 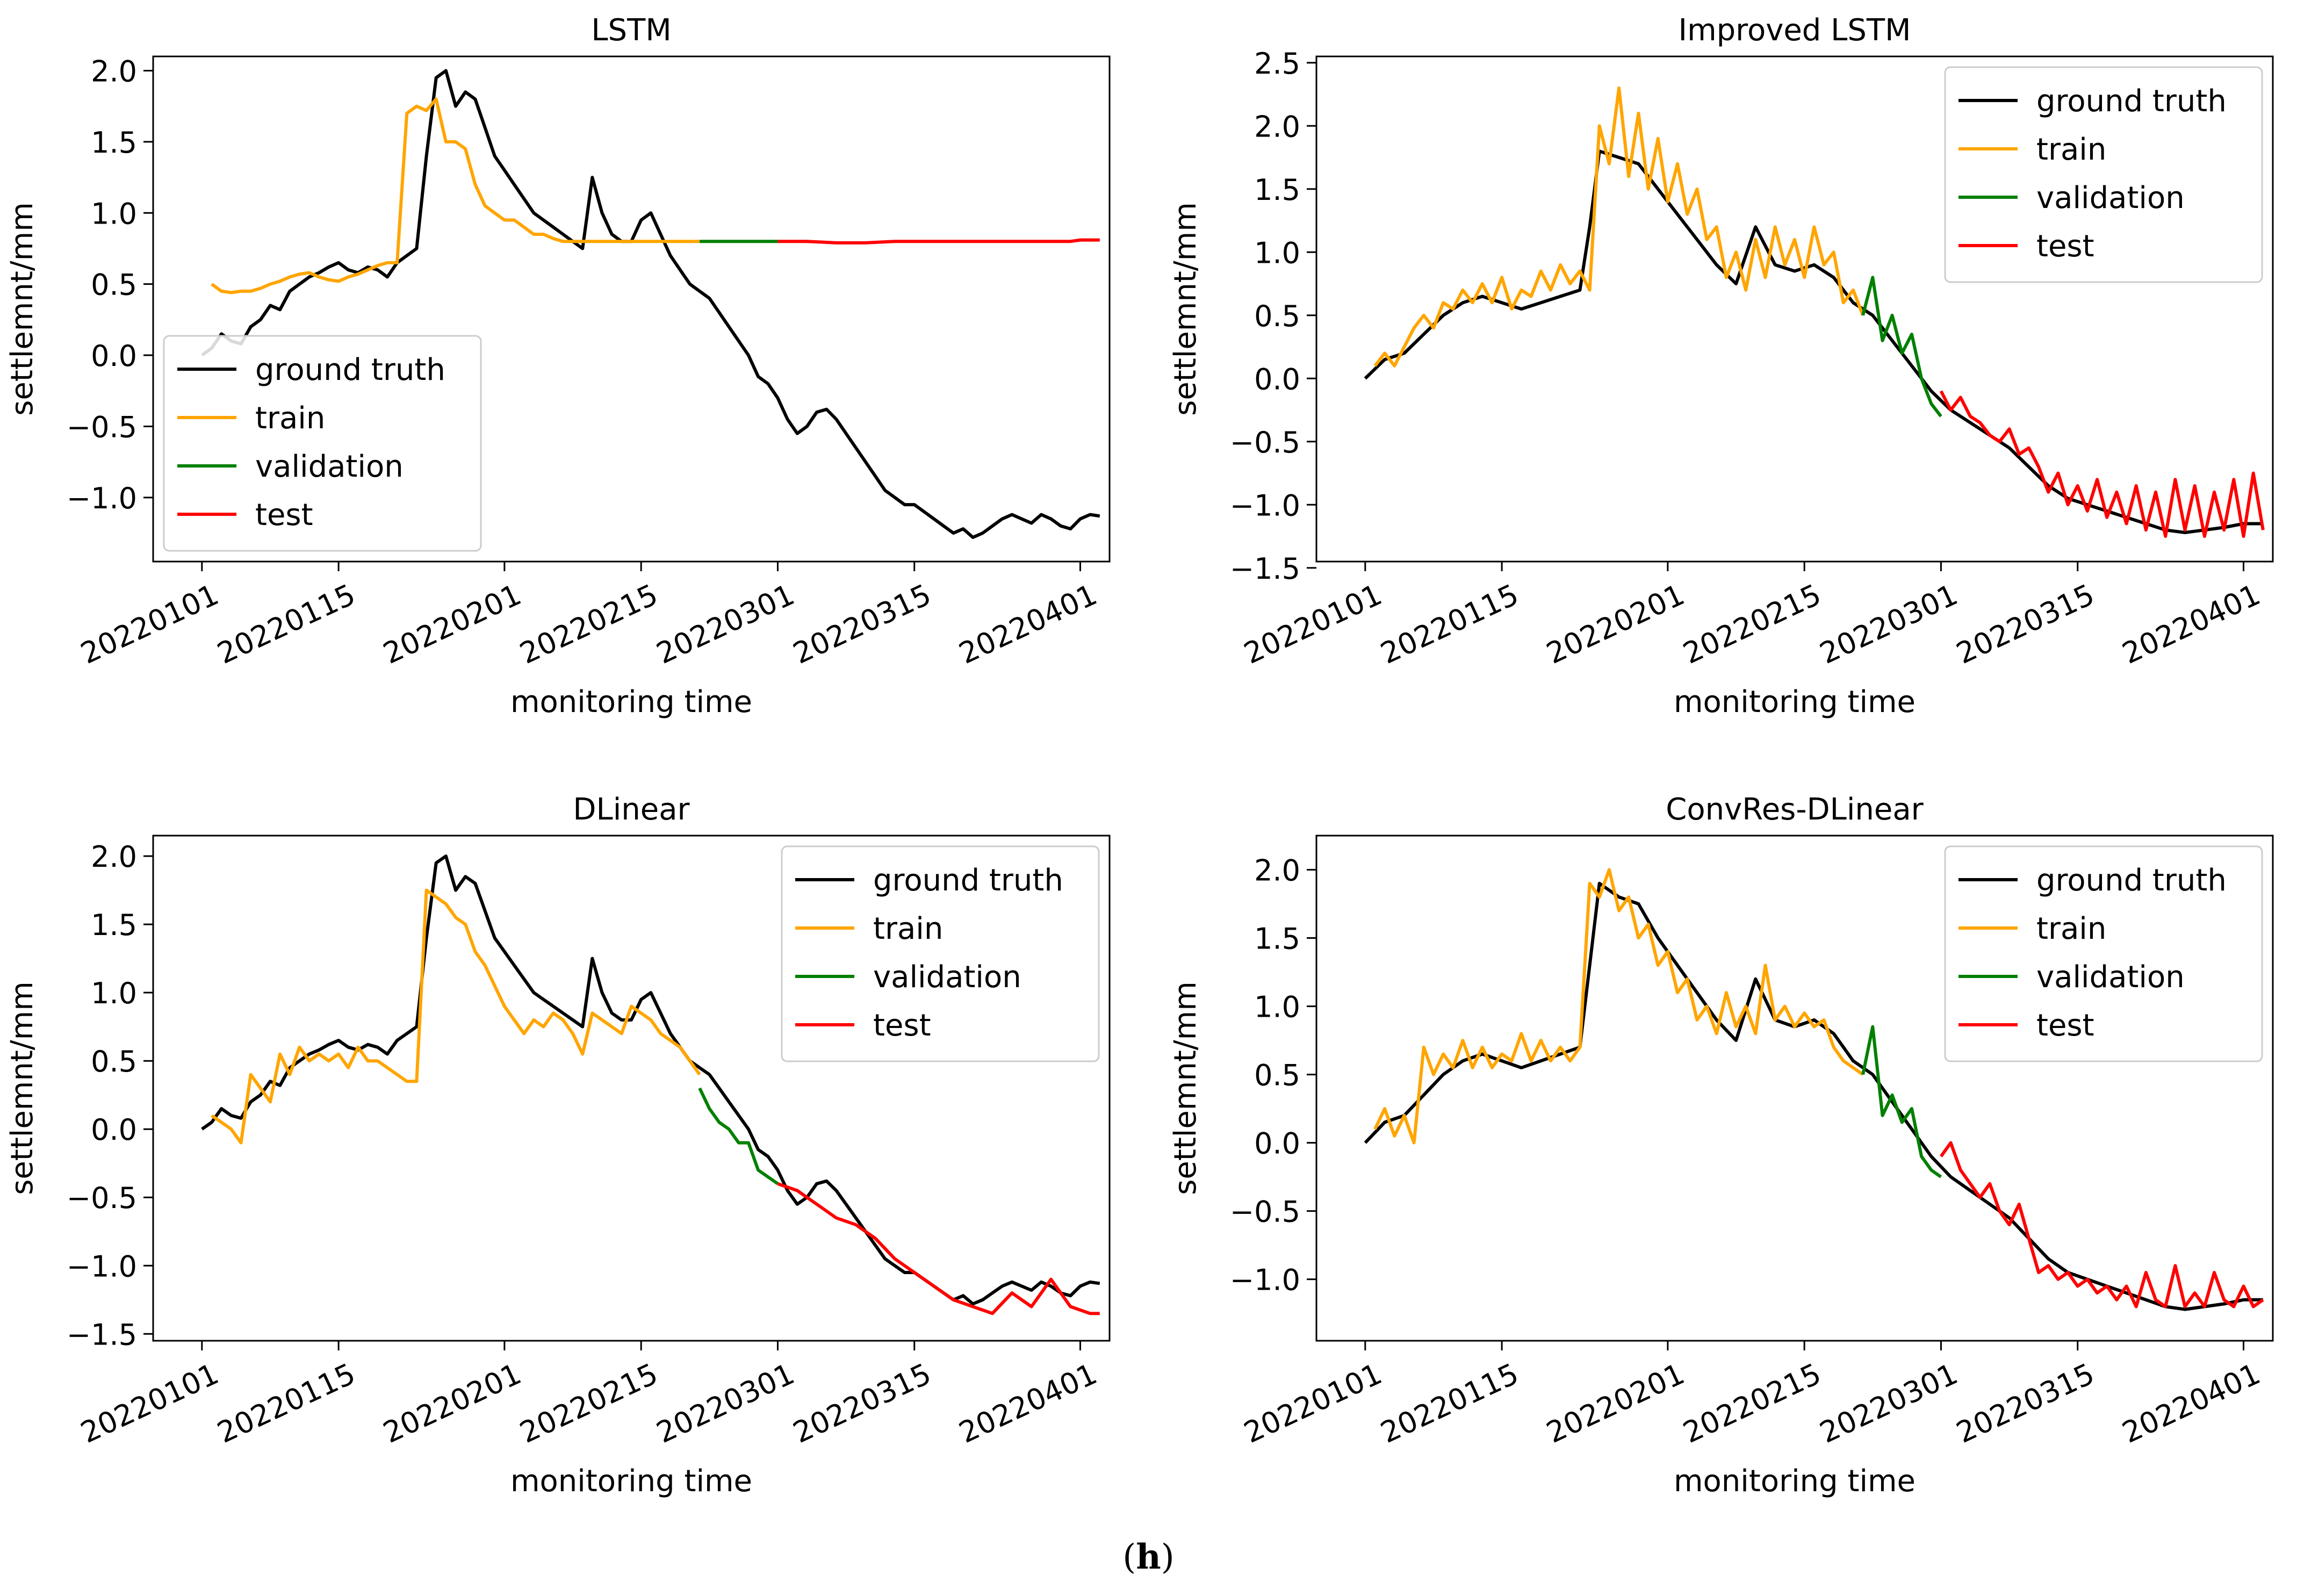 I want to click on y-tick-label: 2.5, so click(x=1277, y=64).